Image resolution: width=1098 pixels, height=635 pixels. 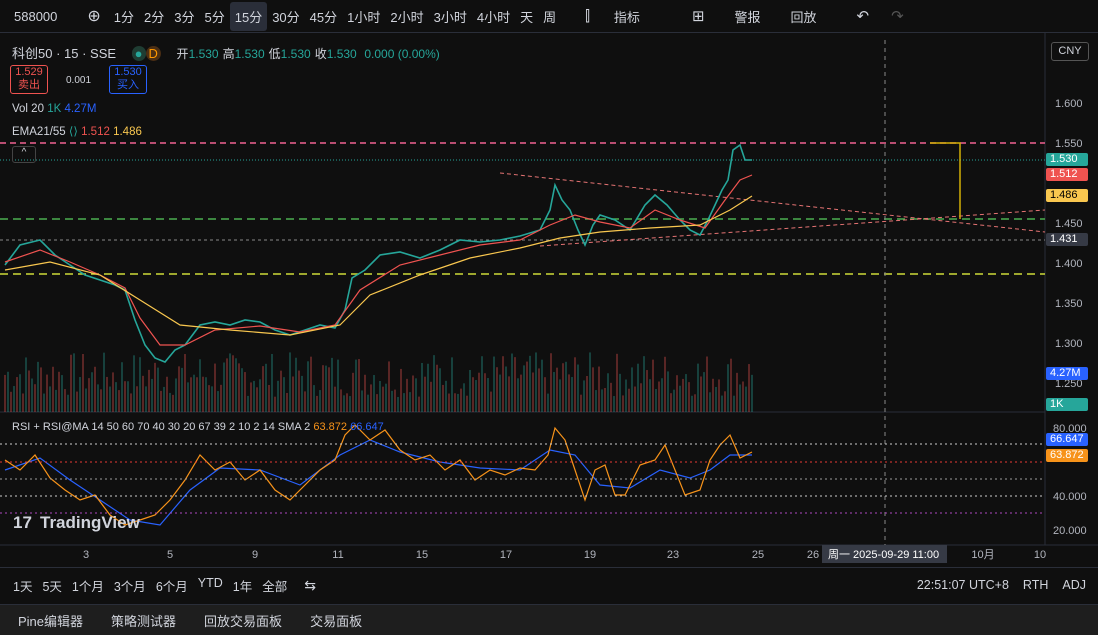 What do you see at coordinates (51, 621) in the screenshot?
I see `panel-tab: Pine编辑器` at bounding box center [51, 621].